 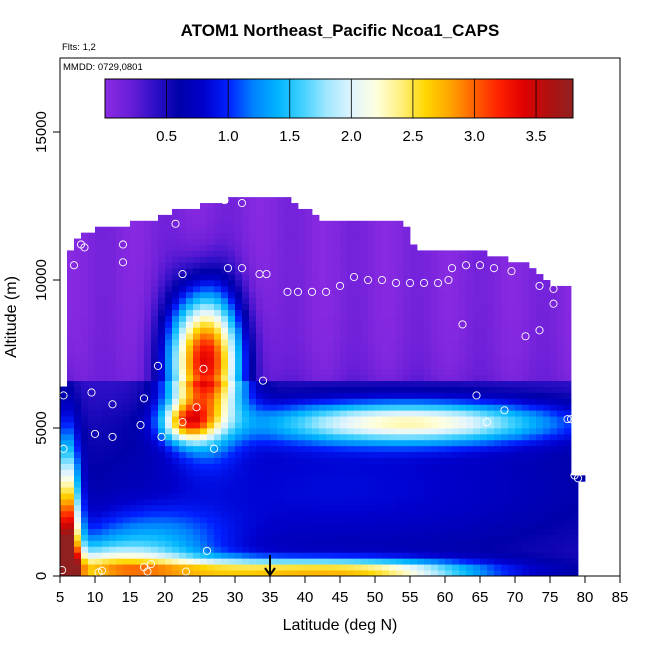 I want to click on x-tick-label: 75, so click(x=550, y=597).